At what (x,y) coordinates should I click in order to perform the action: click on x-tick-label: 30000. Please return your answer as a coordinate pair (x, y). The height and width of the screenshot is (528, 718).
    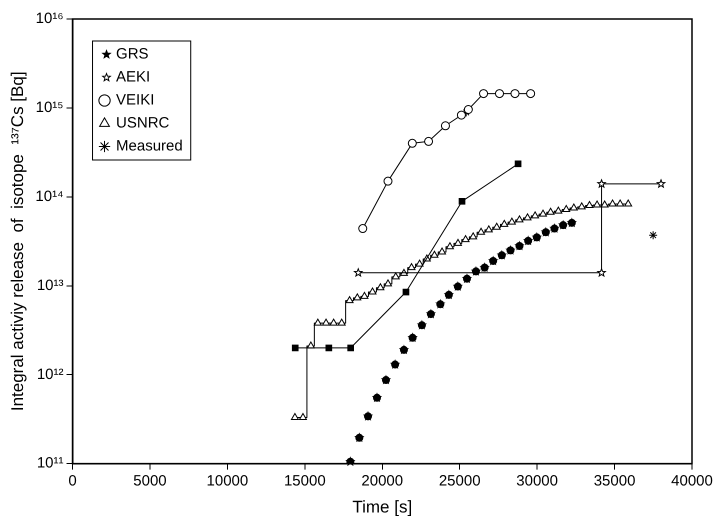
    Looking at the image, I should click on (537, 481).